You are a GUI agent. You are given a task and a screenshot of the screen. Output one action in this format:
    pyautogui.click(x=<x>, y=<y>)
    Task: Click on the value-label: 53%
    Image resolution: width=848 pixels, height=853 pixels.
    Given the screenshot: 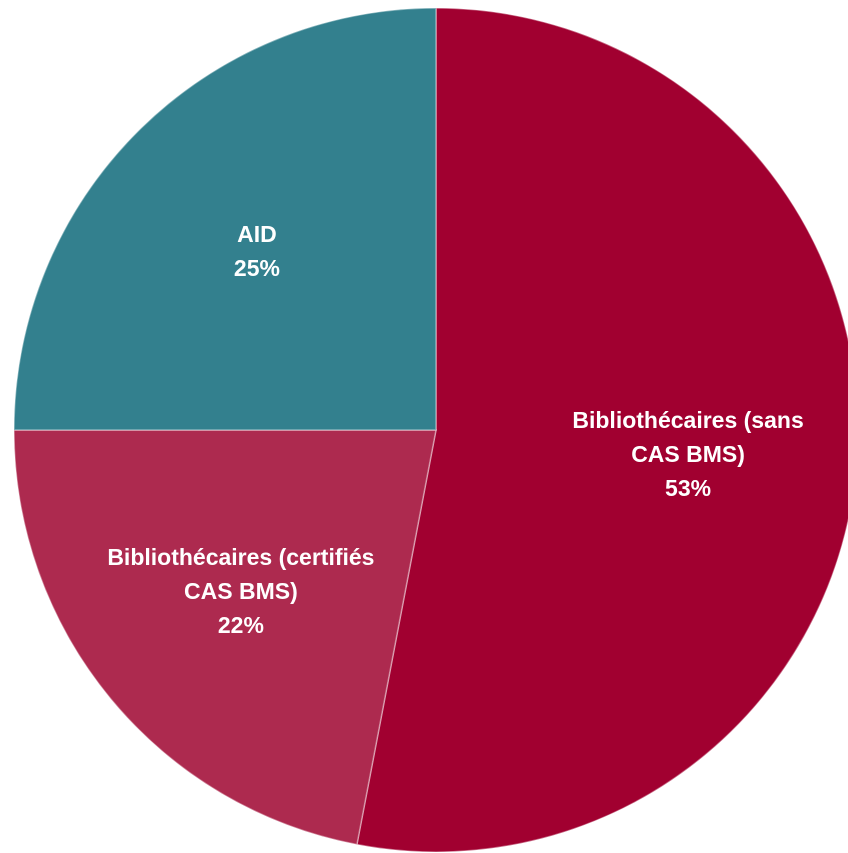 What is the action you would take?
    pyautogui.click(x=688, y=487)
    